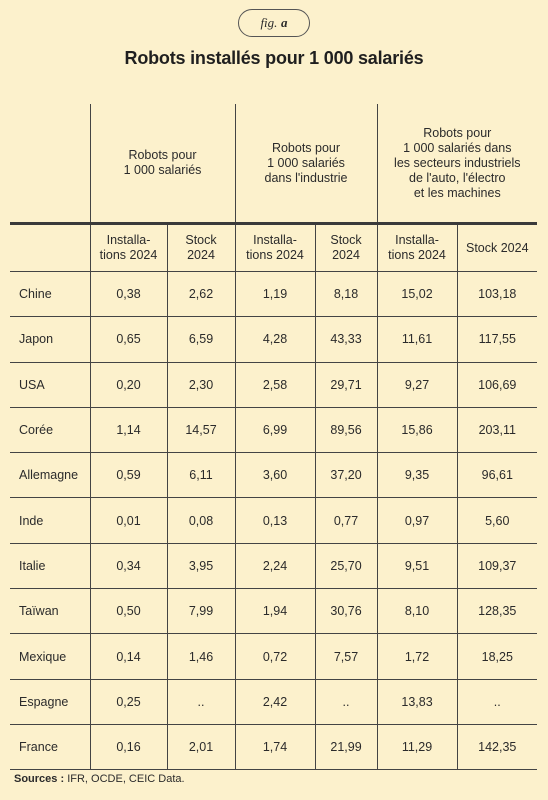 This screenshot has width=548, height=800. I want to click on country-cell: USA, so click(50, 385).